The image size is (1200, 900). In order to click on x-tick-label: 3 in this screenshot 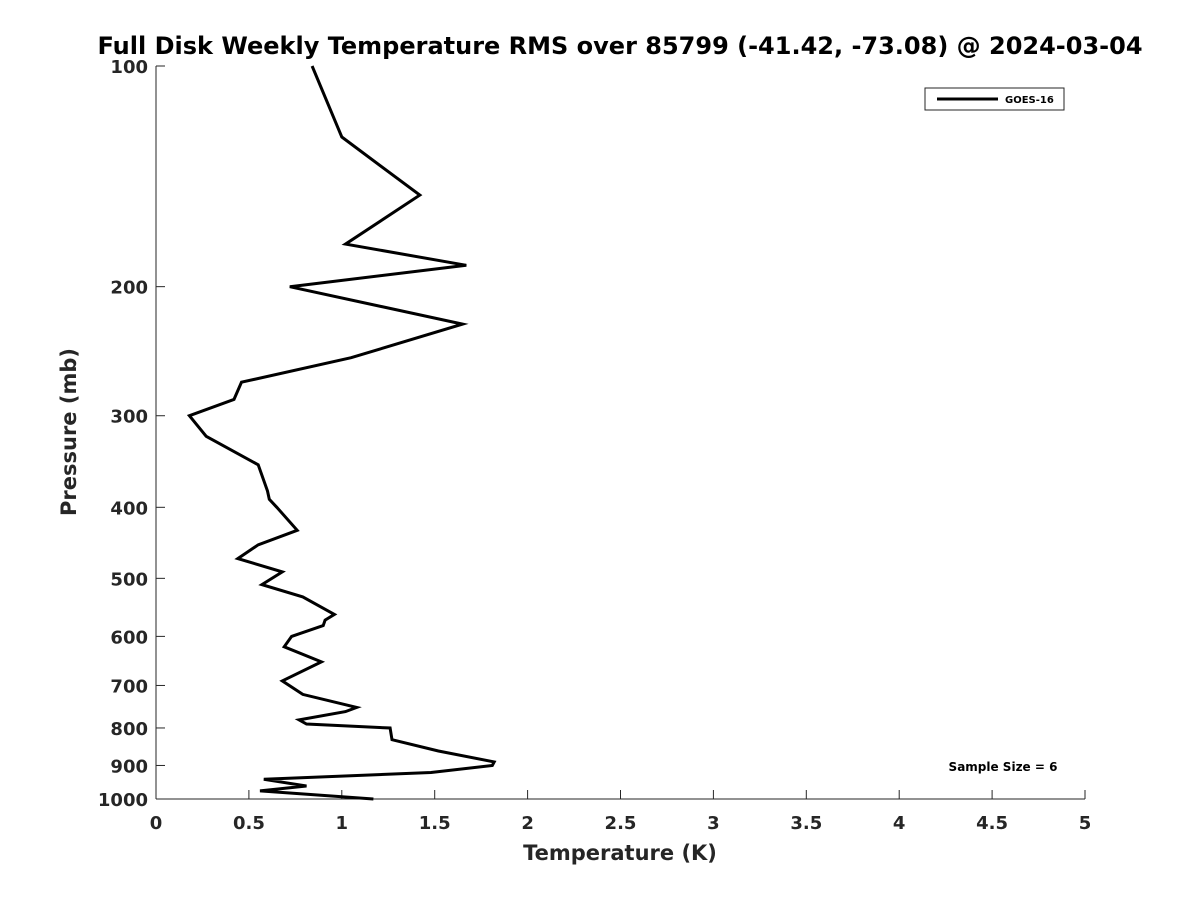, I will do `click(713, 823)`.